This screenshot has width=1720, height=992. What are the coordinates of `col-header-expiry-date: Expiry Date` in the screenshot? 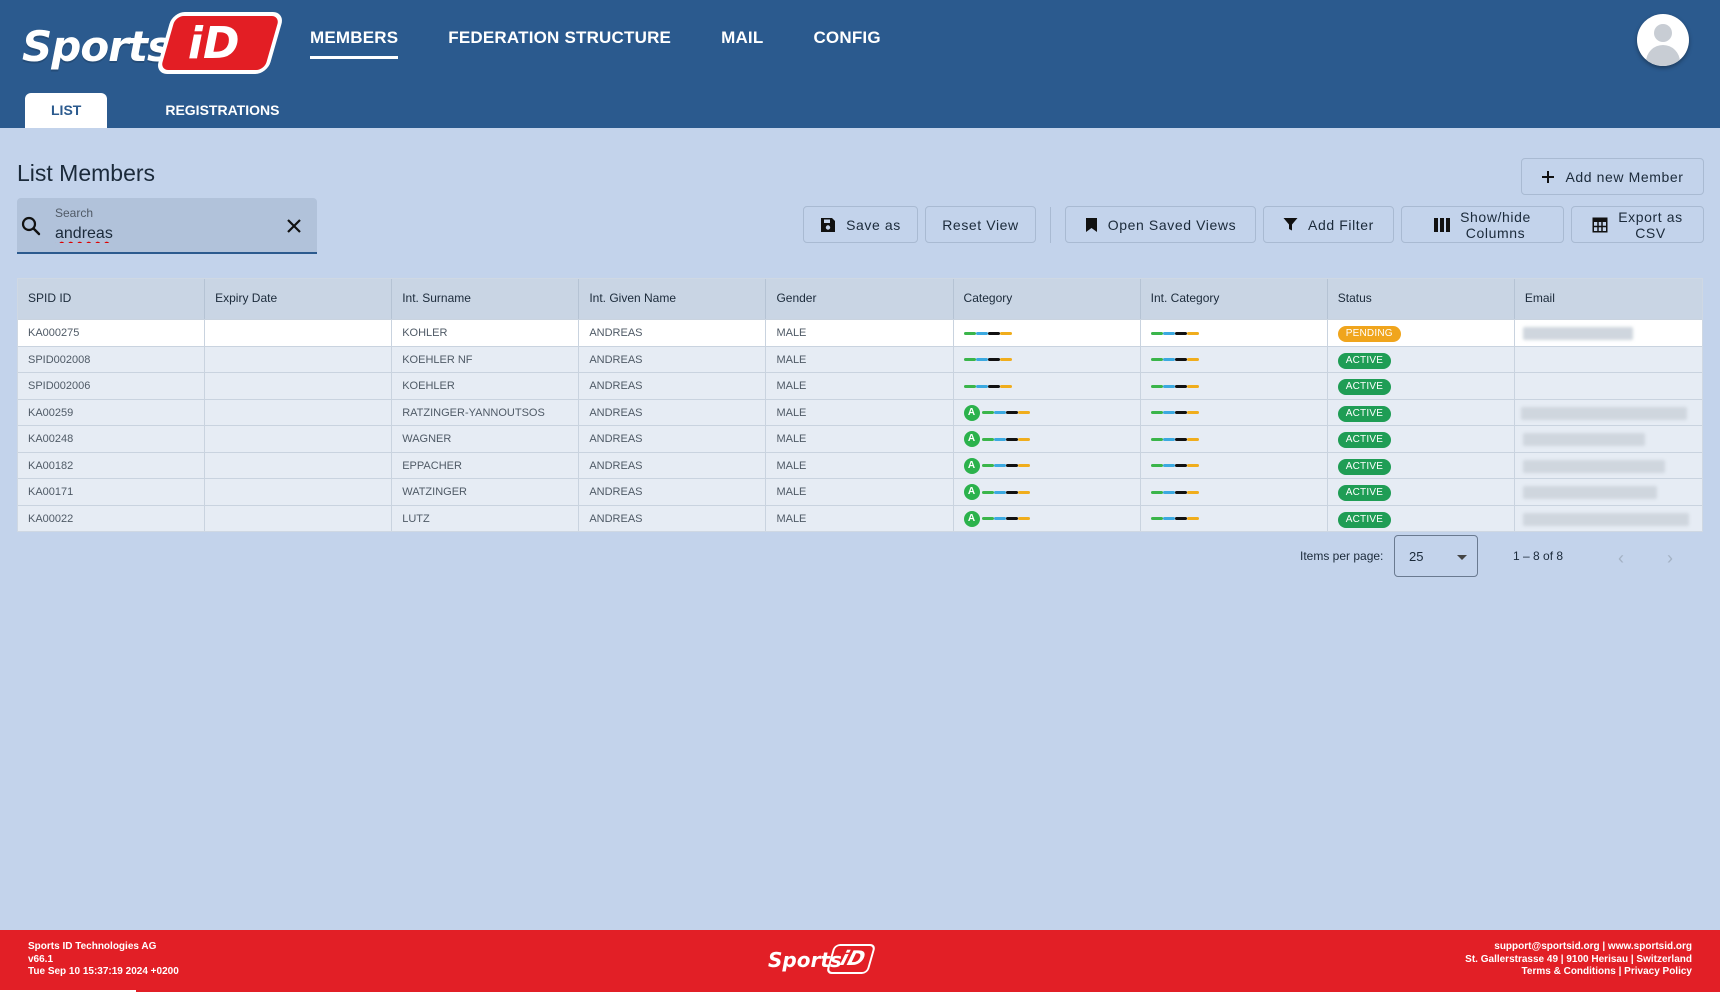 It's located at (299, 299).